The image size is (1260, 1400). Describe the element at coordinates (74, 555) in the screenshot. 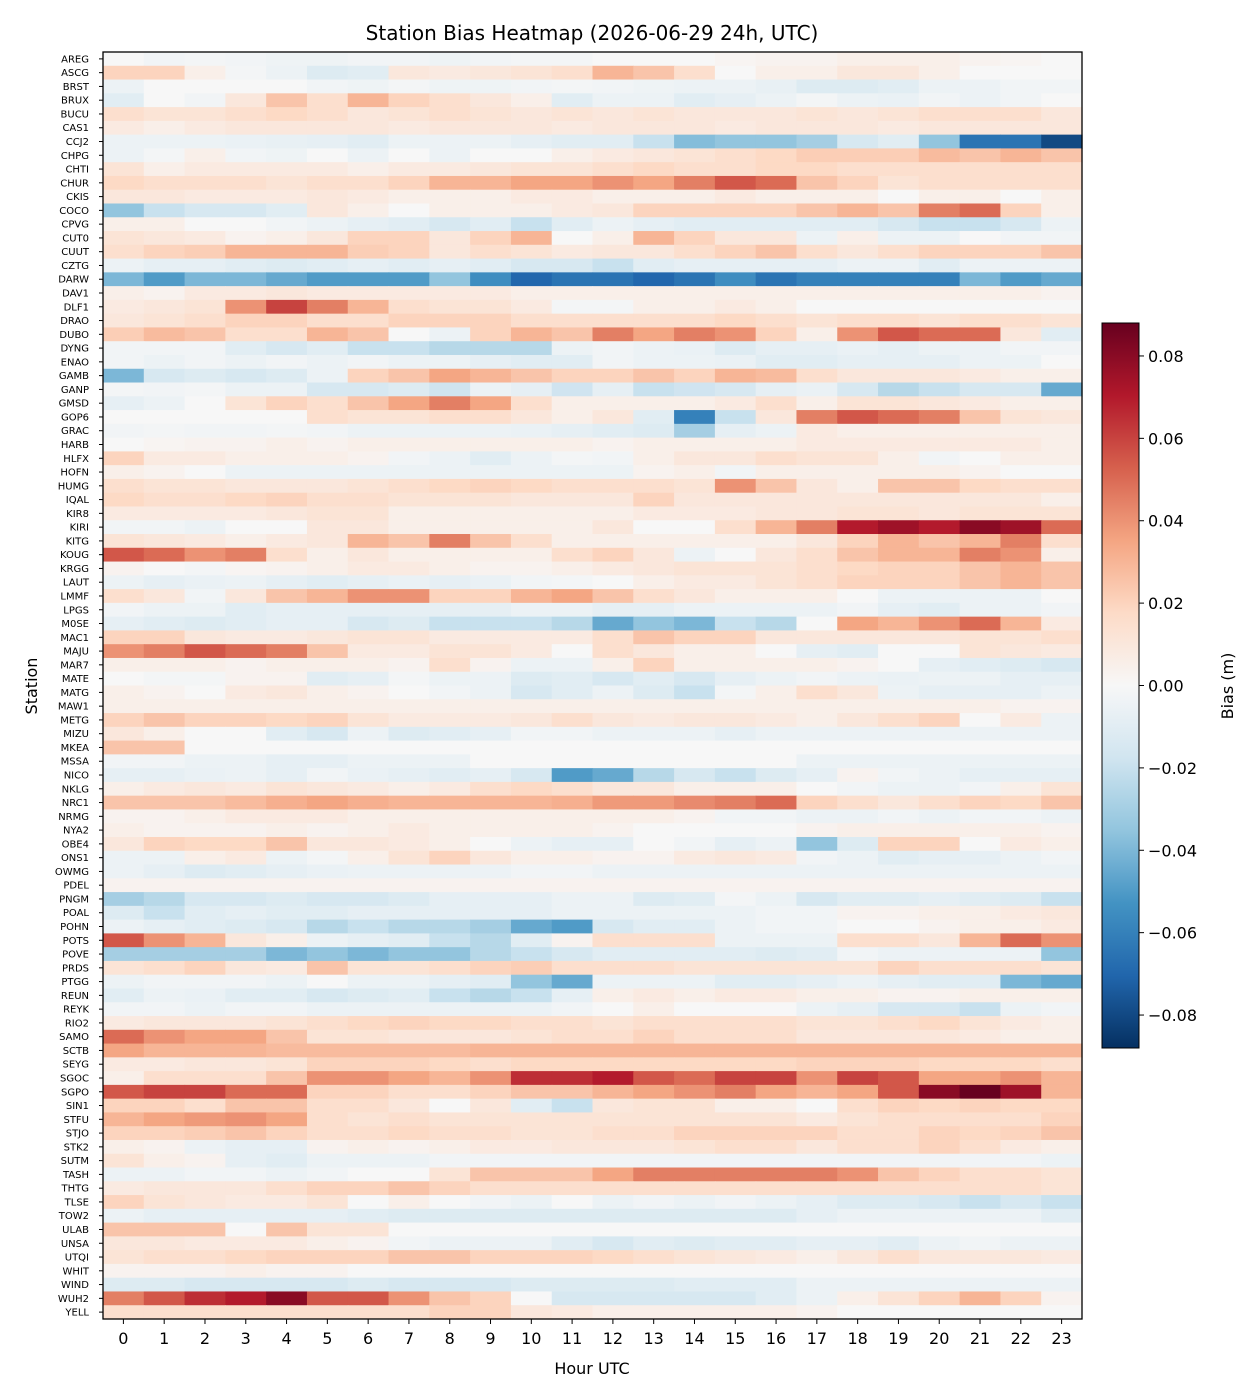

I see `y-tick-label: KOUG` at that location.